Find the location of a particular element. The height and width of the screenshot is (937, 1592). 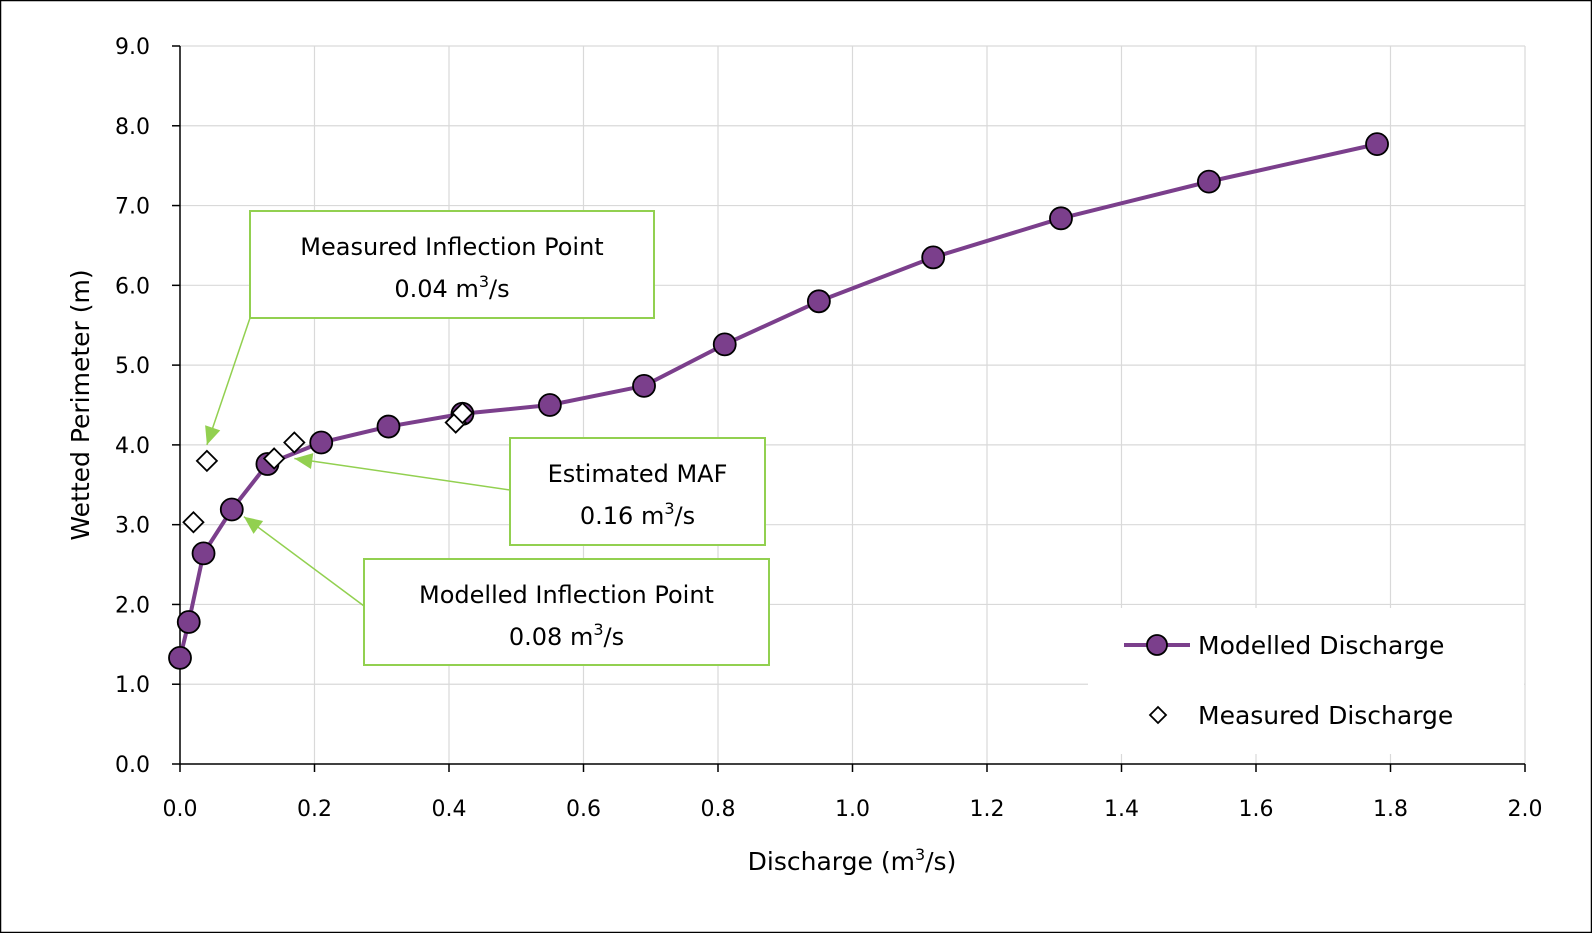

x-tick-label-1: 0.2 is located at coordinates (314, 809).